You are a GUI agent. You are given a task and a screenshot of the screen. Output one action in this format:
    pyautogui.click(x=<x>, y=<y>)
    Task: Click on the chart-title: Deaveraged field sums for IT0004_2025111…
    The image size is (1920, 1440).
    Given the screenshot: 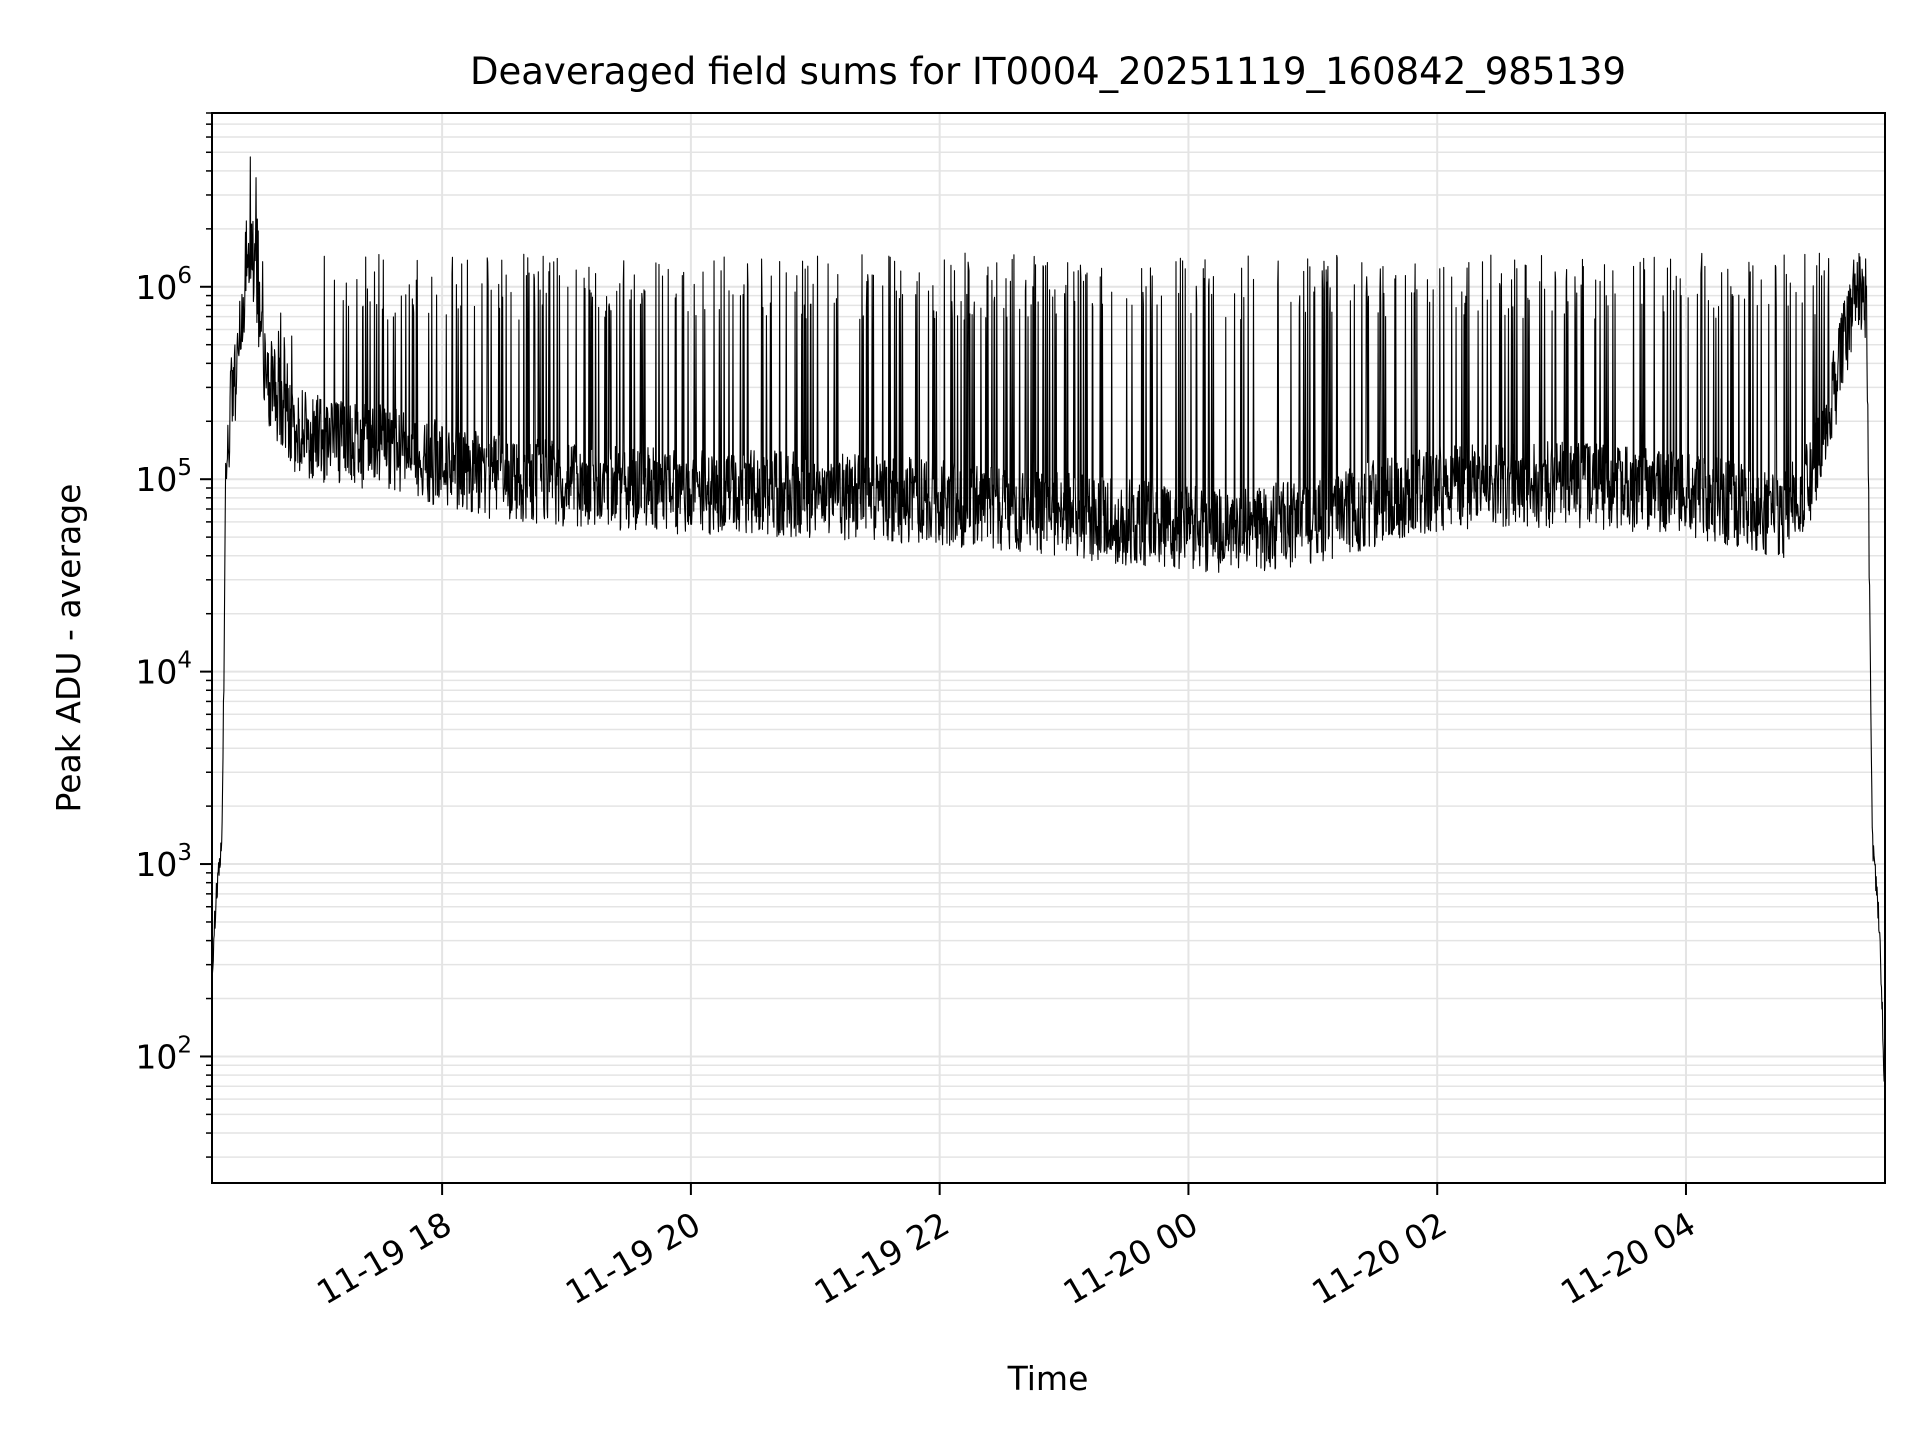 What is the action you would take?
    pyautogui.click(x=1048, y=71)
    